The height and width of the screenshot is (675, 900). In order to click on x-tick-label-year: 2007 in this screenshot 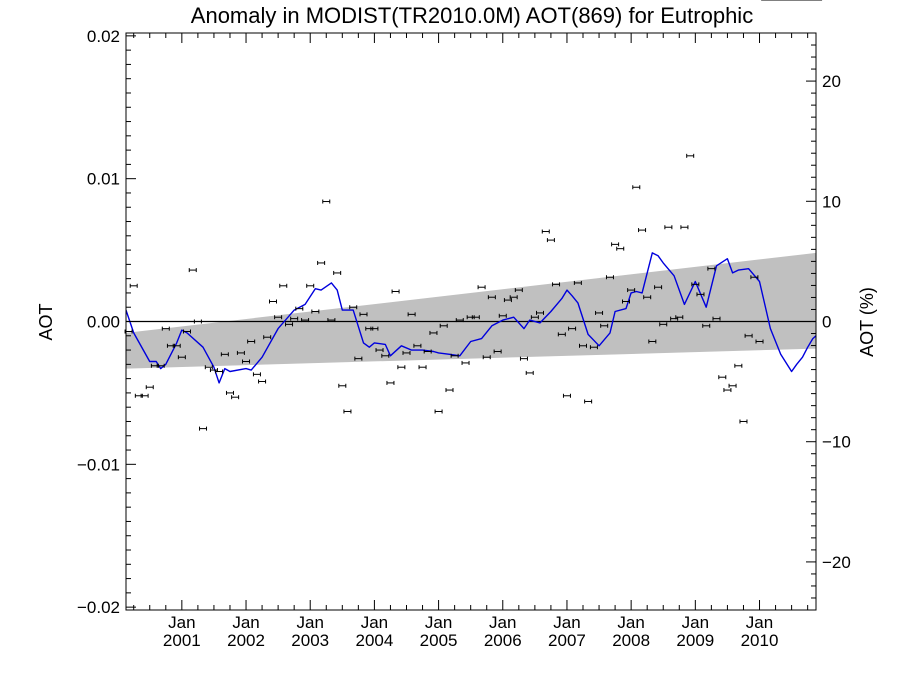, I will do `click(567, 640)`.